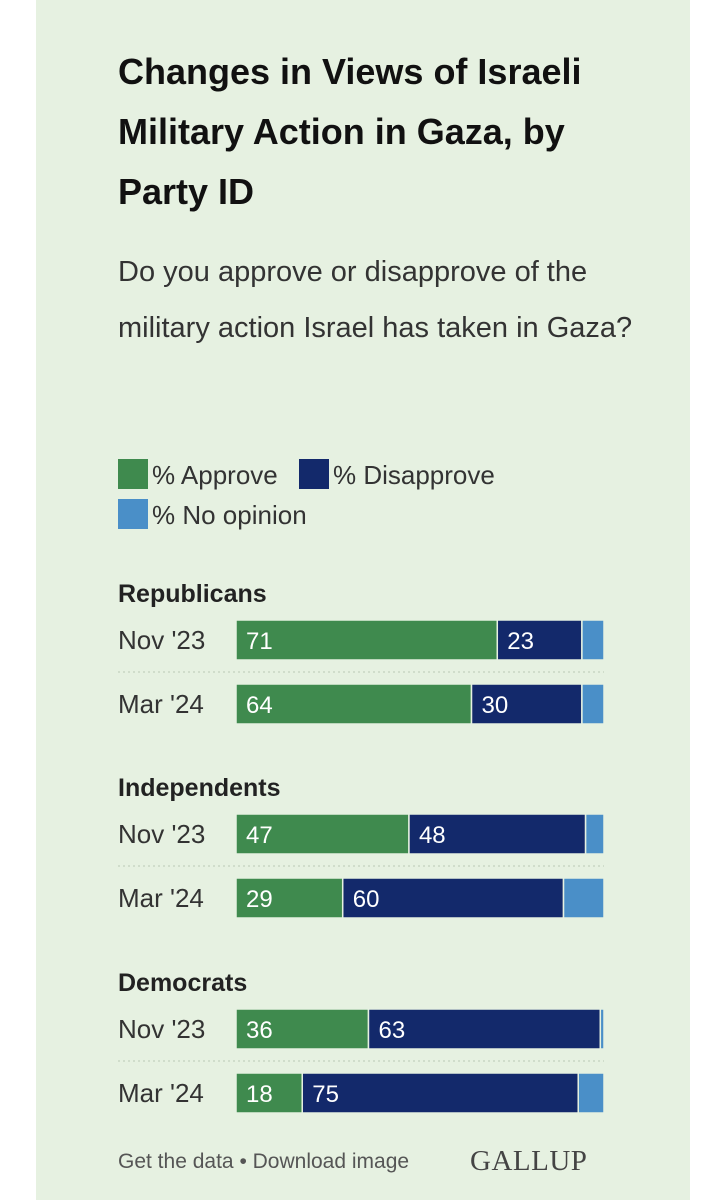 The height and width of the screenshot is (1200, 728). Describe the element at coordinates (520, 641) in the screenshot. I see `data-label: 23` at that location.